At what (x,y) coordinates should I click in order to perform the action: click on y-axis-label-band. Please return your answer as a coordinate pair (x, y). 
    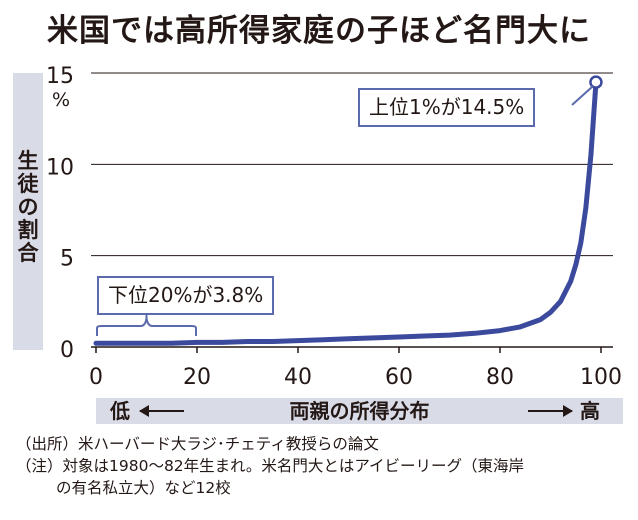
    Looking at the image, I should click on (28, 211).